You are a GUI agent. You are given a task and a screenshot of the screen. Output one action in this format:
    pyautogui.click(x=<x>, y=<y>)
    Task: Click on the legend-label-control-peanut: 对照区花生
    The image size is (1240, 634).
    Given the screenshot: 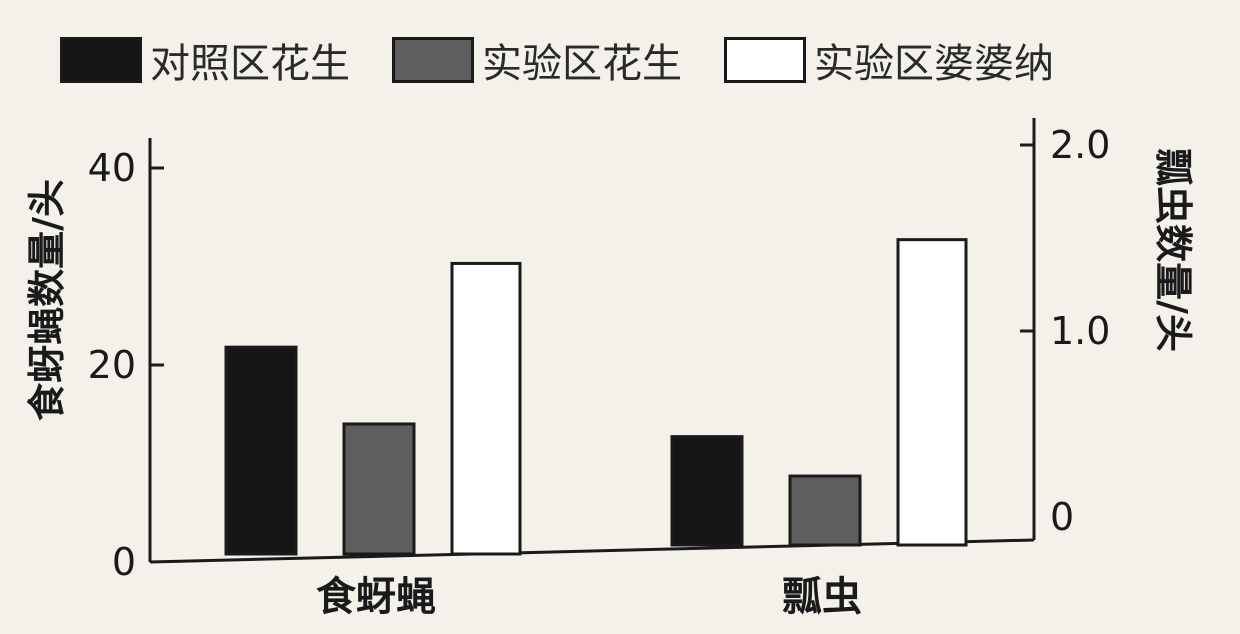 What is the action you would take?
    pyautogui.click(x=250, y=64)
    